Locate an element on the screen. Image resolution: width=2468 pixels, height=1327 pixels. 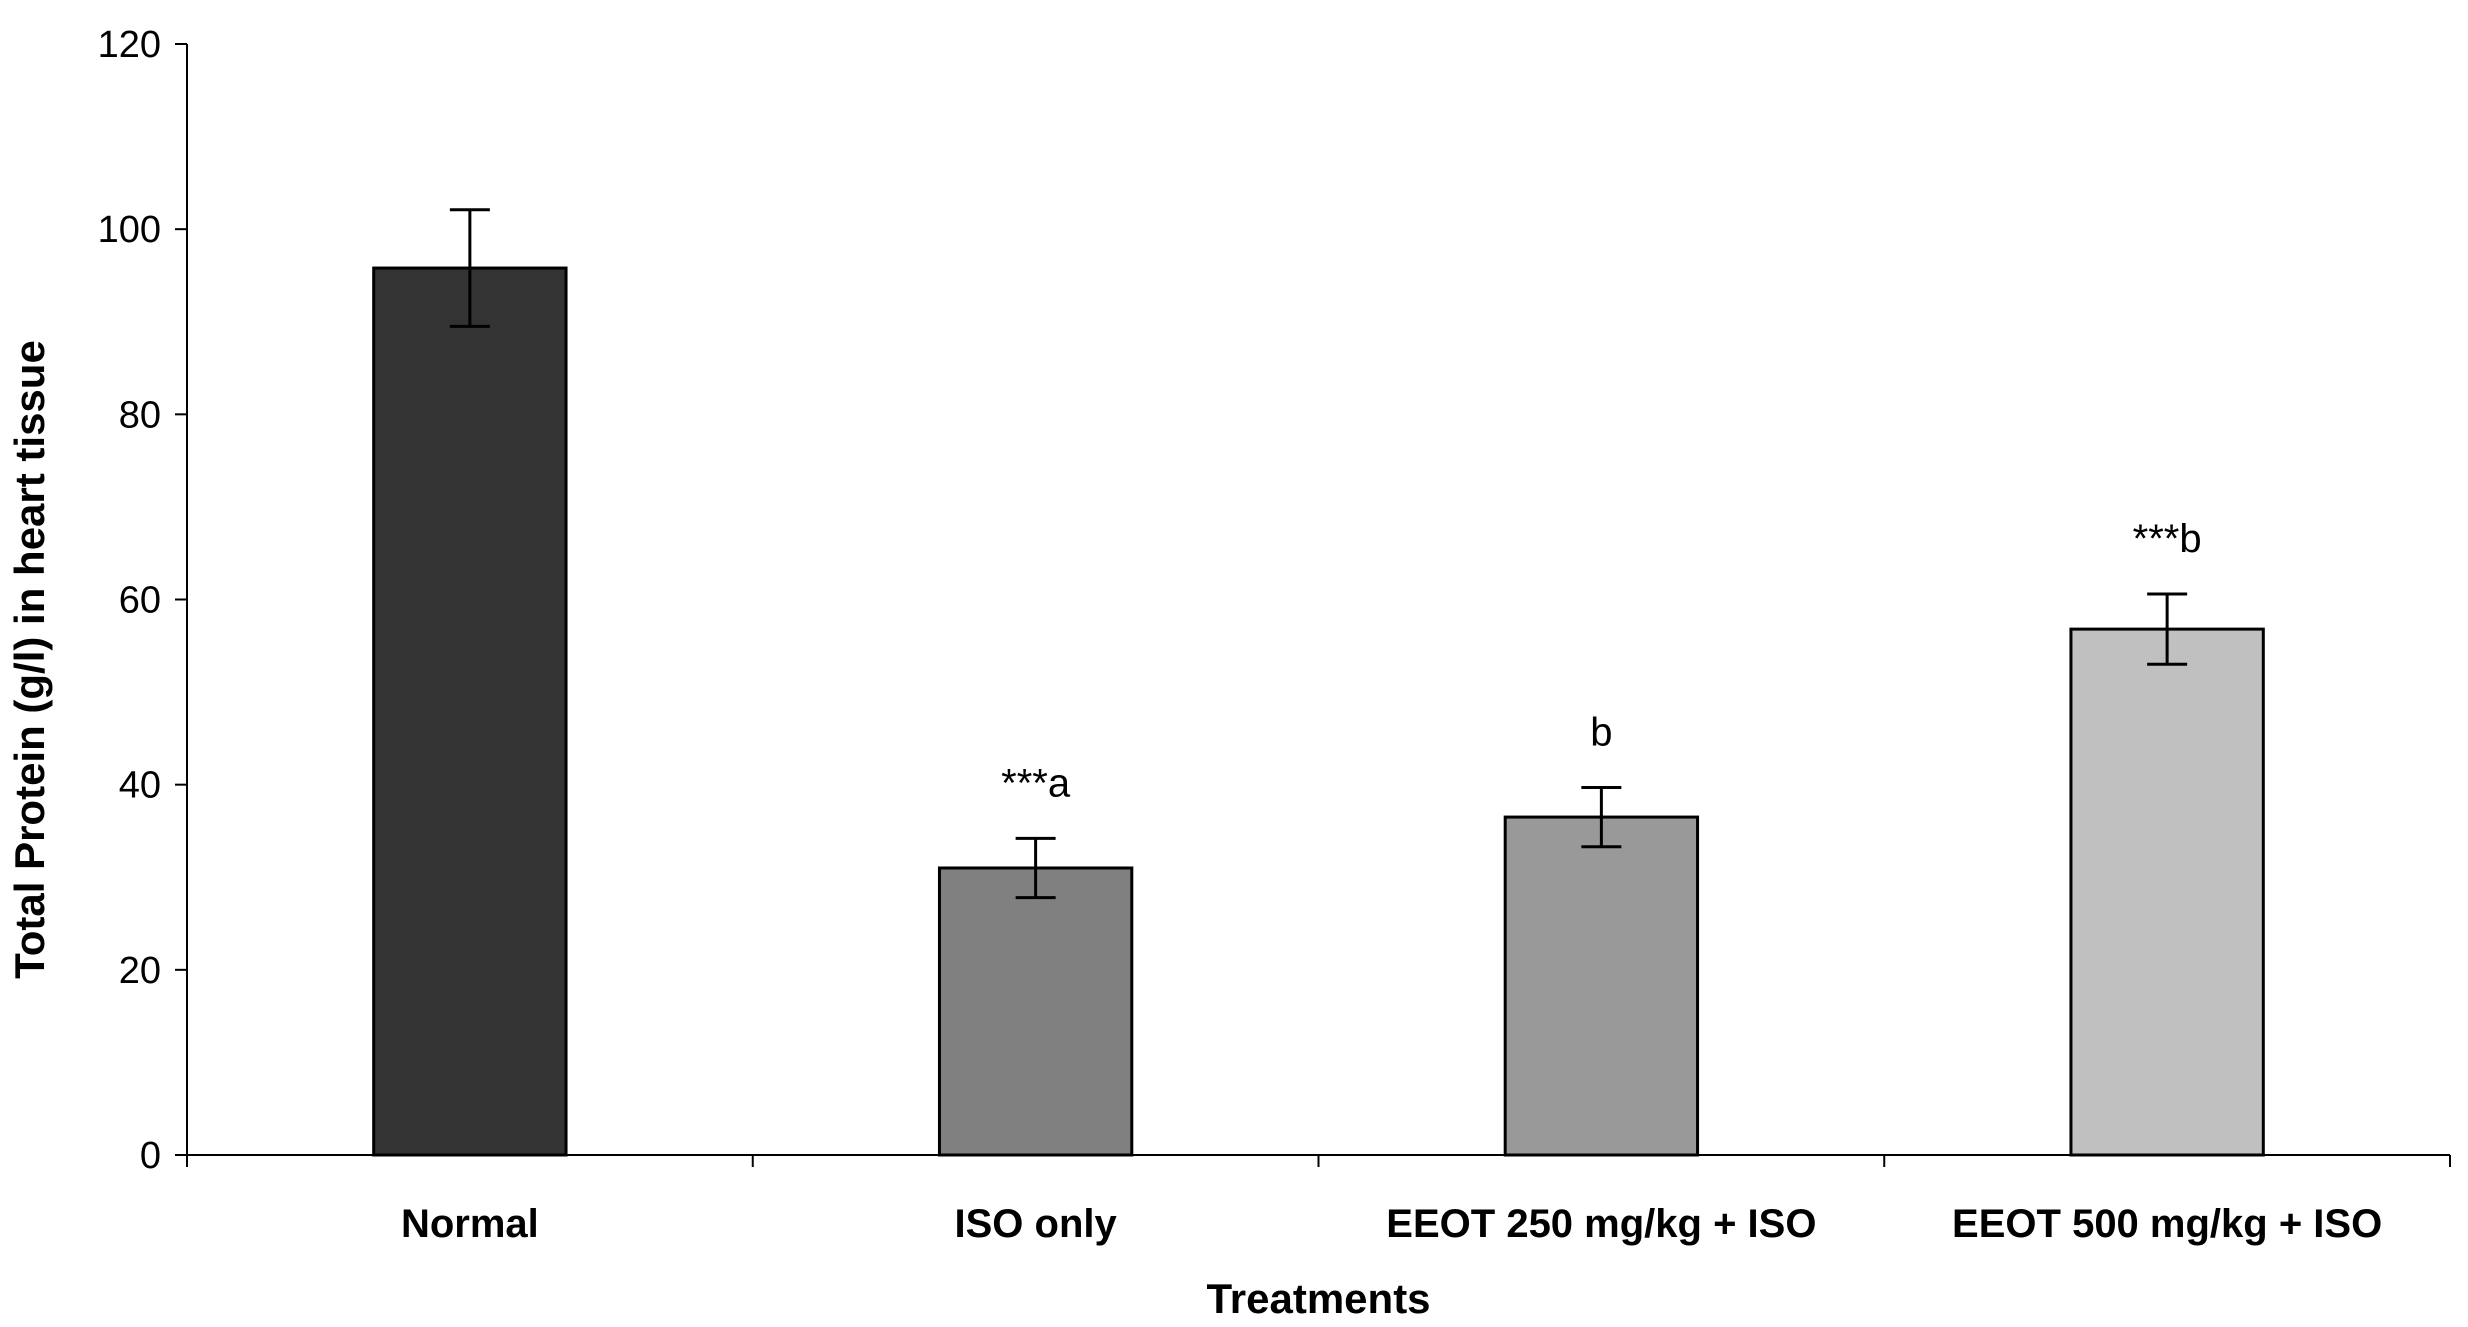
y-tick-label: 60 is located at coordinates (140, 601).